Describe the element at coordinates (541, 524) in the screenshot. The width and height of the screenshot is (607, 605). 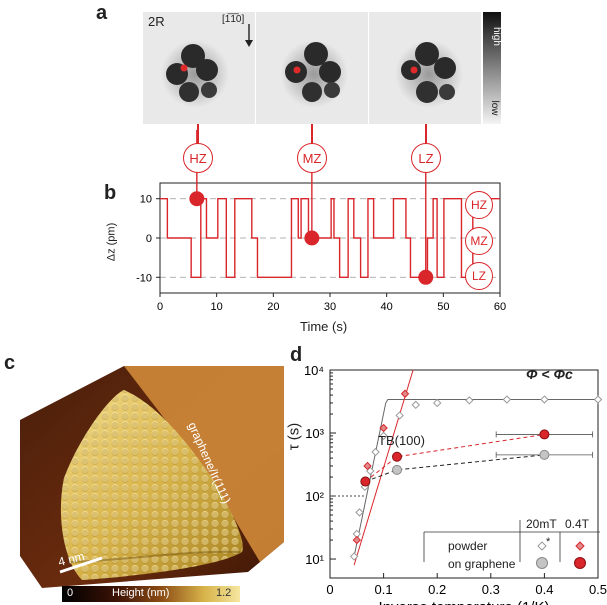
I see `legend-col-20mt: 20mT` at that location.